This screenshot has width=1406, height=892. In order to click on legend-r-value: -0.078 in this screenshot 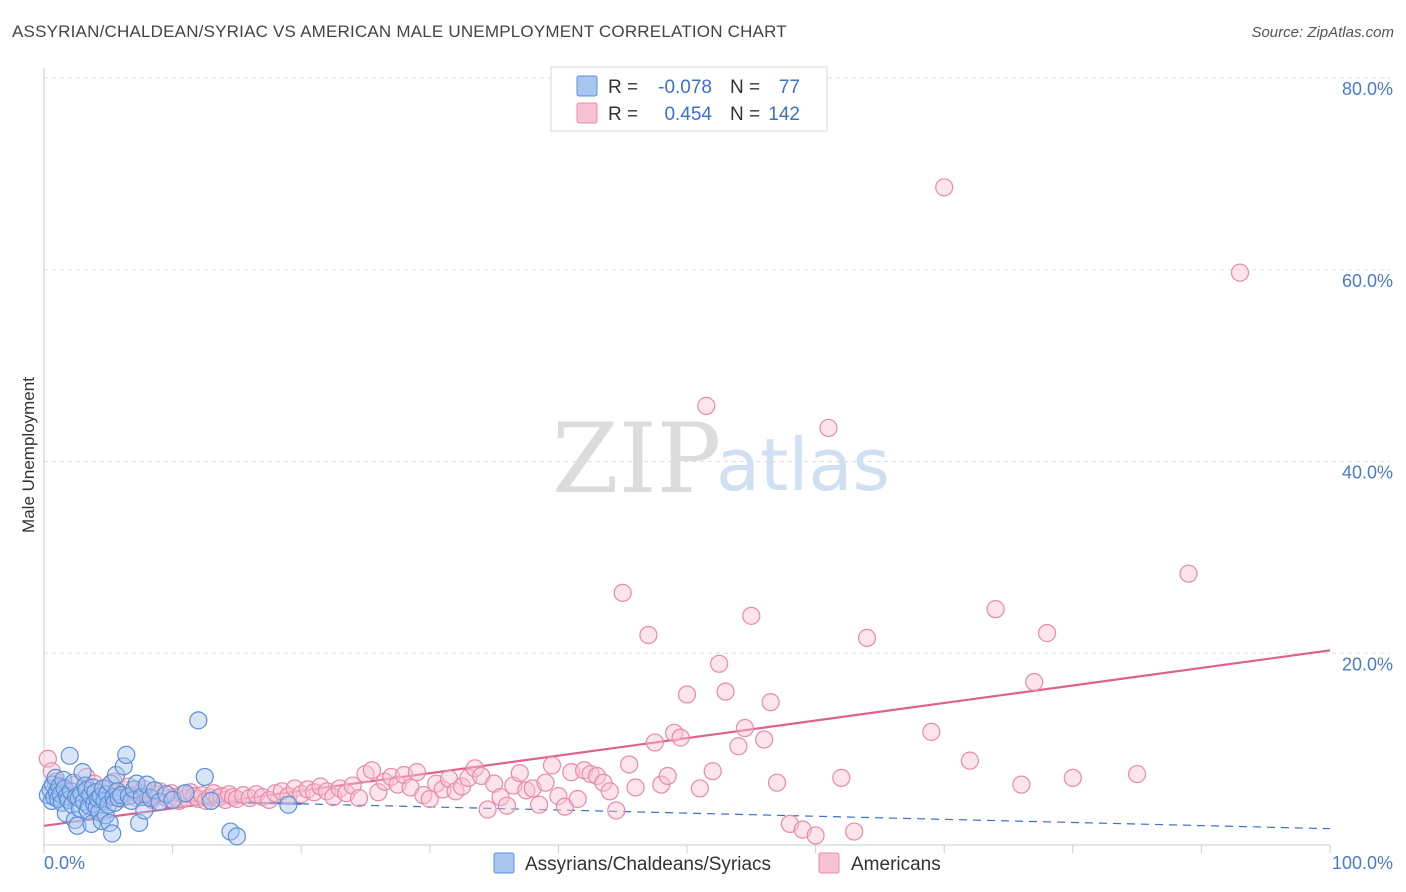, I will do `click(685, 87)`.